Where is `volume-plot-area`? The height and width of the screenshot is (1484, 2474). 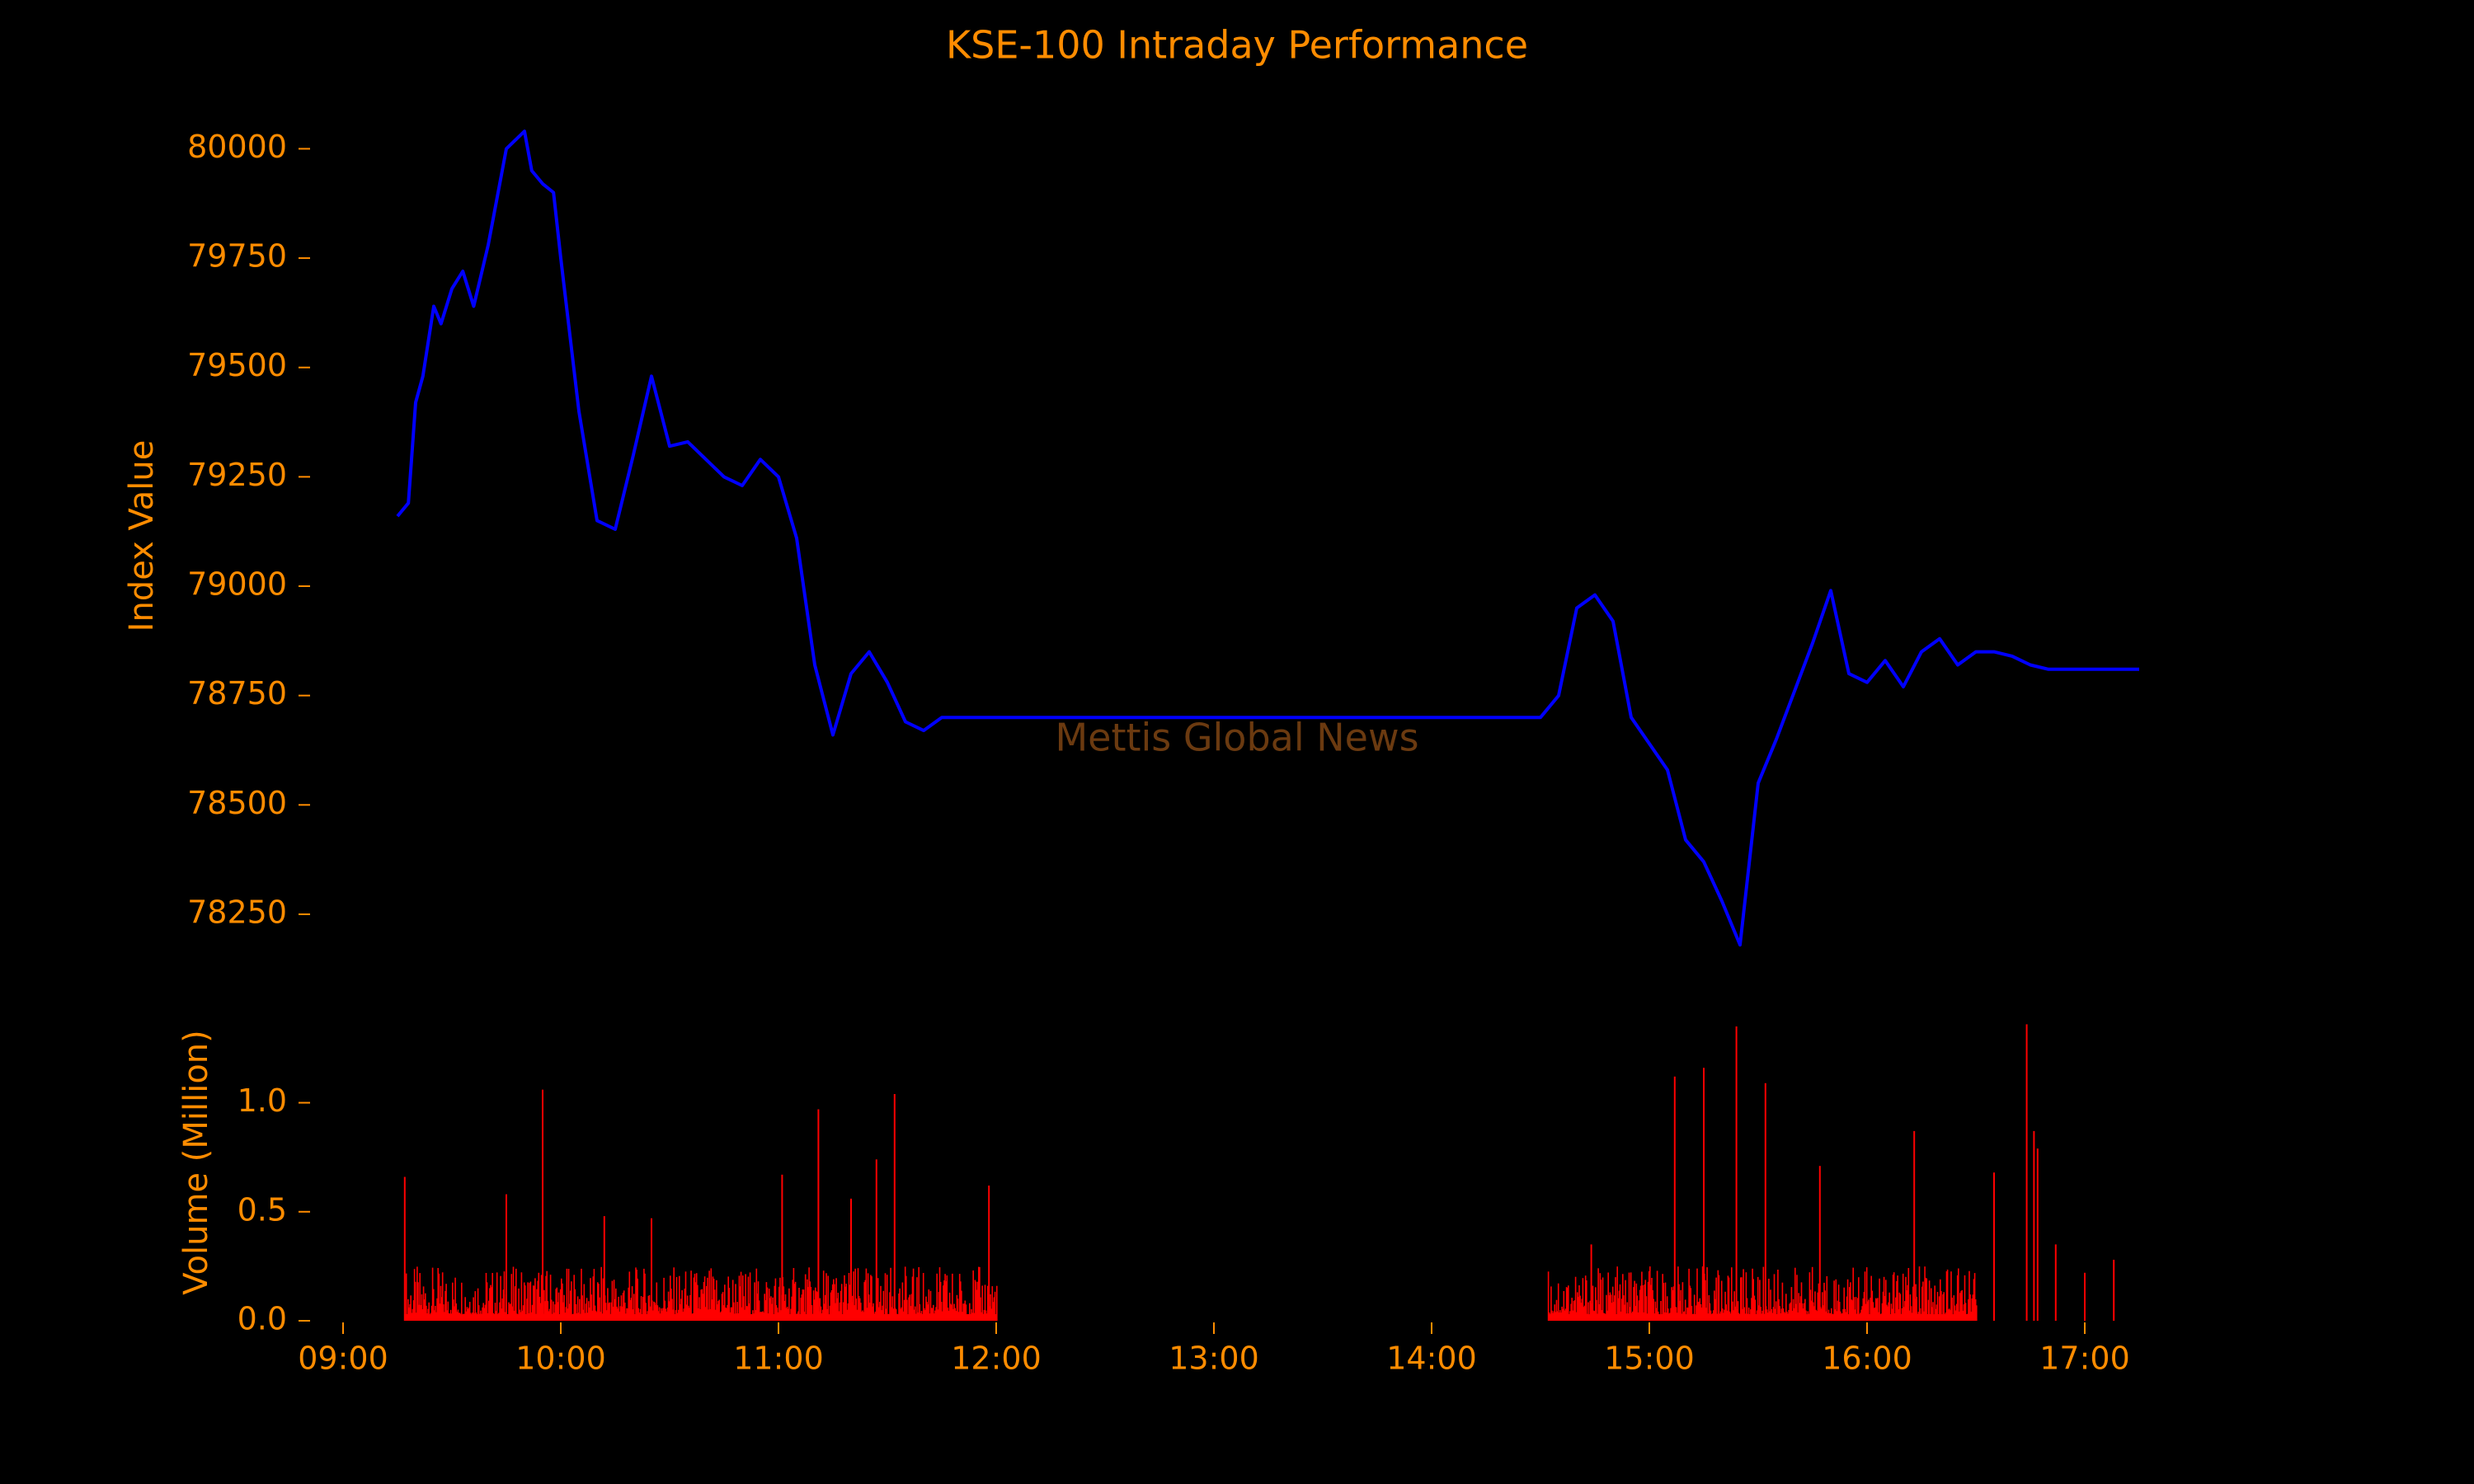 volume-plot-area is located at coordinates (1259, 1172).